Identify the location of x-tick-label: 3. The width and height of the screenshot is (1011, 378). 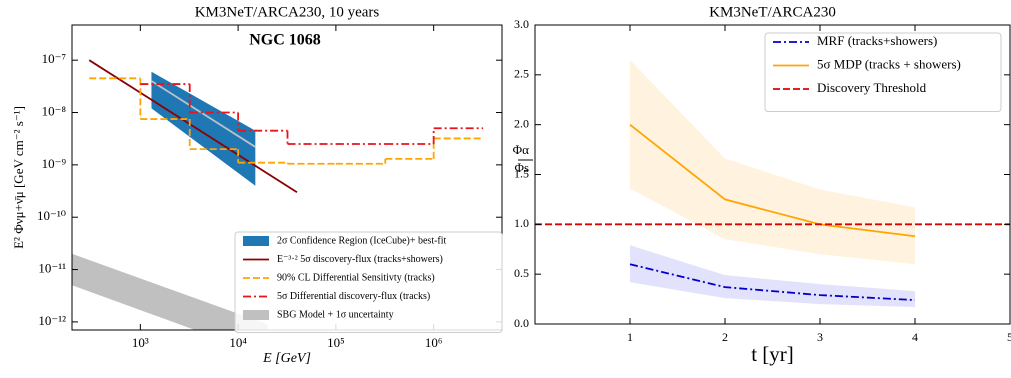
(820, 337).